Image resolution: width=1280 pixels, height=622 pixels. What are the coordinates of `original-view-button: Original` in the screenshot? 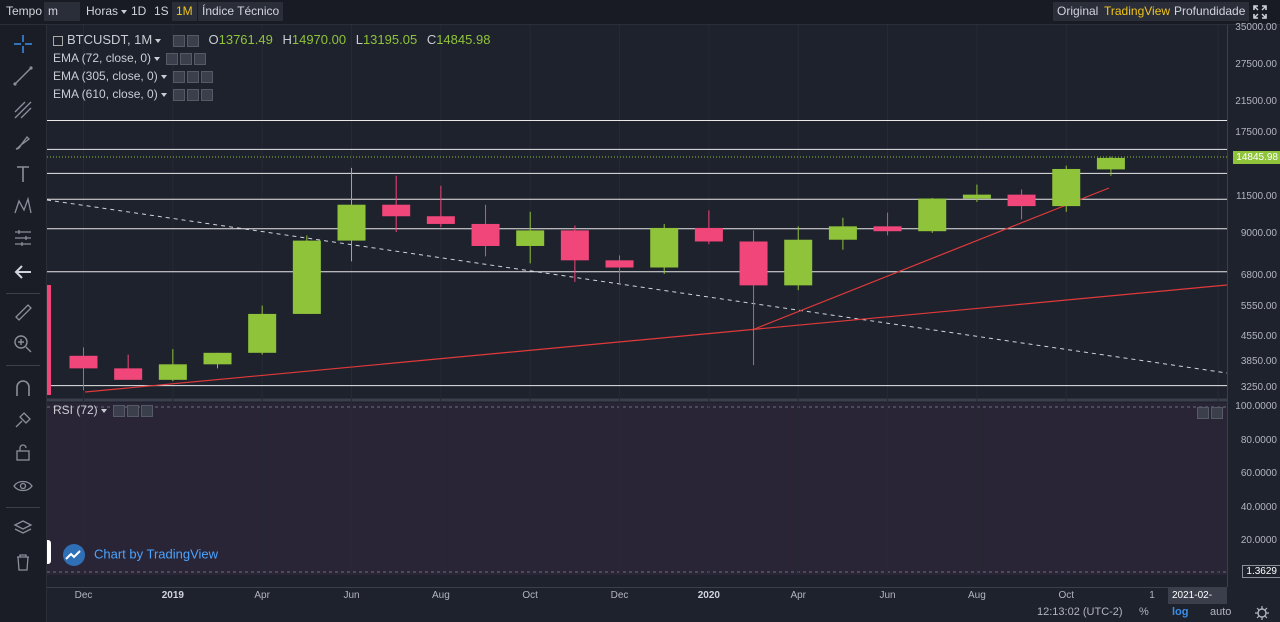 It's located at (1078, 11).